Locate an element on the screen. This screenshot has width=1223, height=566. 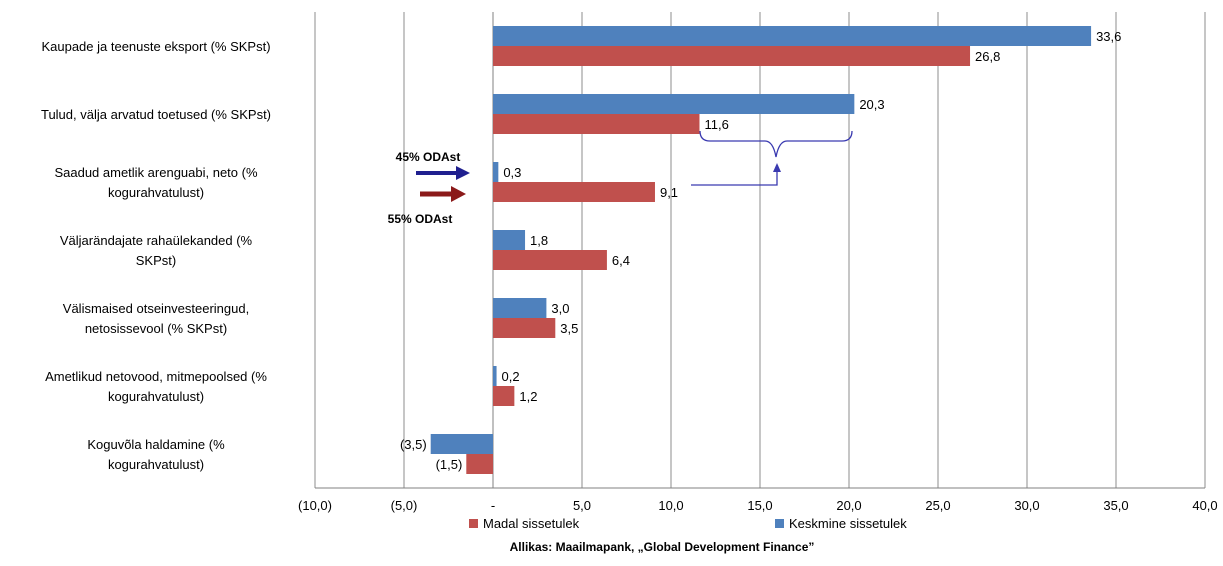
red-arrow-icon is located at coordinates (443, 194).